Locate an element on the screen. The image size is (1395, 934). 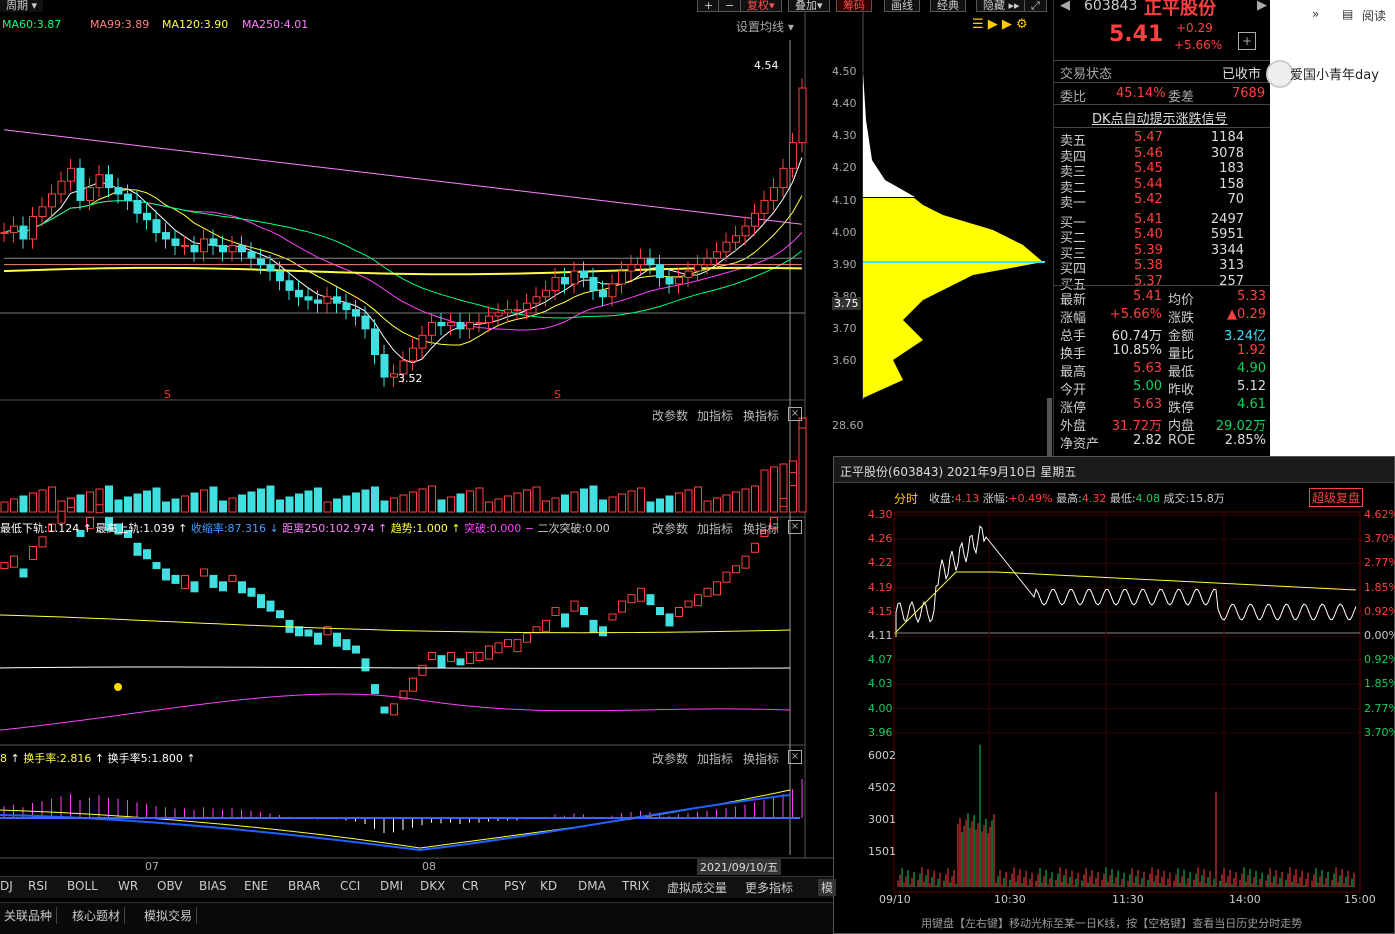
dk-signal-link: DK点自动提示涨跌信号 is located at coordinates (1160, 119).